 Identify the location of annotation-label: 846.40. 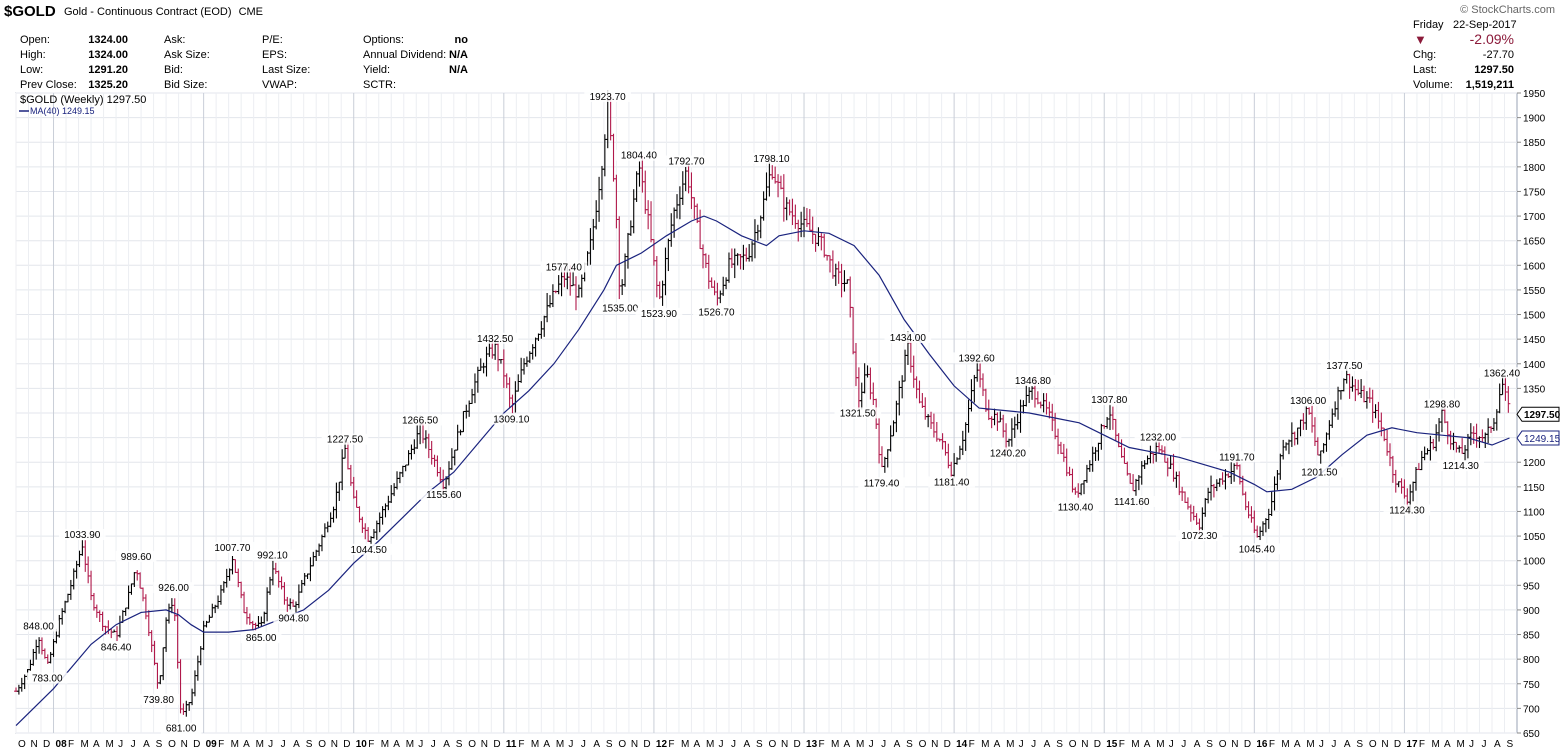
(116, 647).